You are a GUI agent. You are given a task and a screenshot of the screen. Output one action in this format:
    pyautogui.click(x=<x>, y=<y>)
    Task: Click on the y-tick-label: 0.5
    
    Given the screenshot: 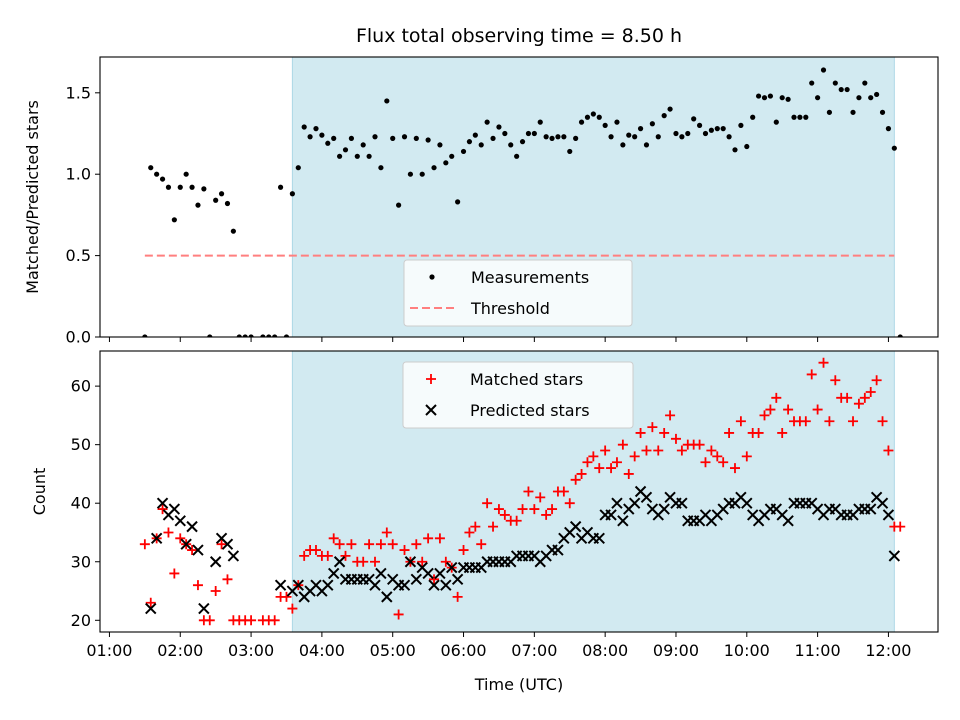 What is the action you would take?
    pyautogui.click(x=78, y=255)
    